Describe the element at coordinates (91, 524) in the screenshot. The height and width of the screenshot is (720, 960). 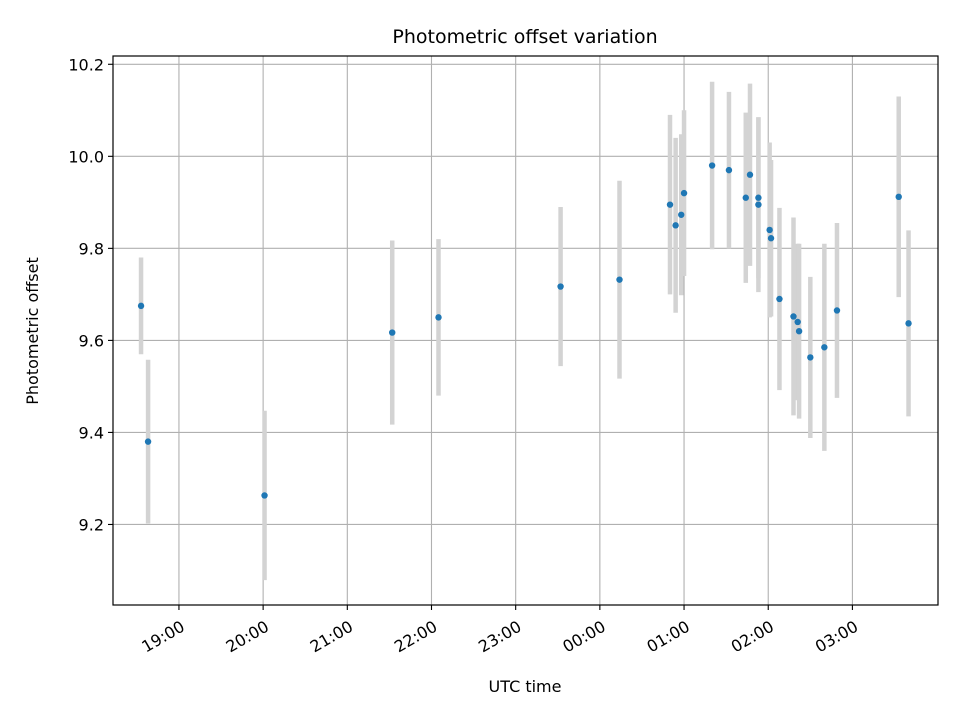
I see `y-tick-label: 9.2` at that location.